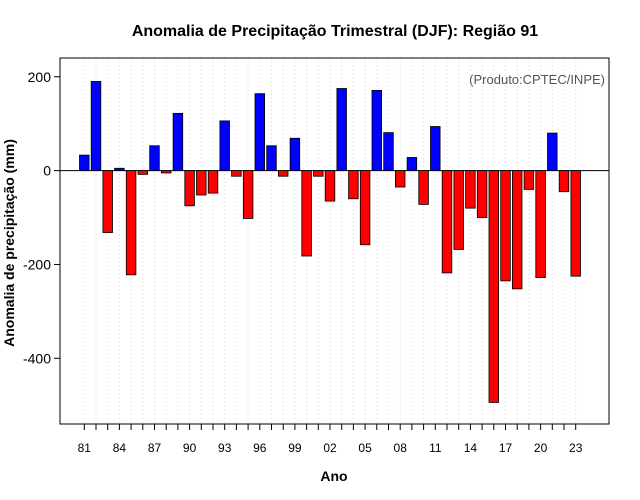  Describe the element at coordinates (330, 186) in the screenshot. I see `bar-2002` at that location.